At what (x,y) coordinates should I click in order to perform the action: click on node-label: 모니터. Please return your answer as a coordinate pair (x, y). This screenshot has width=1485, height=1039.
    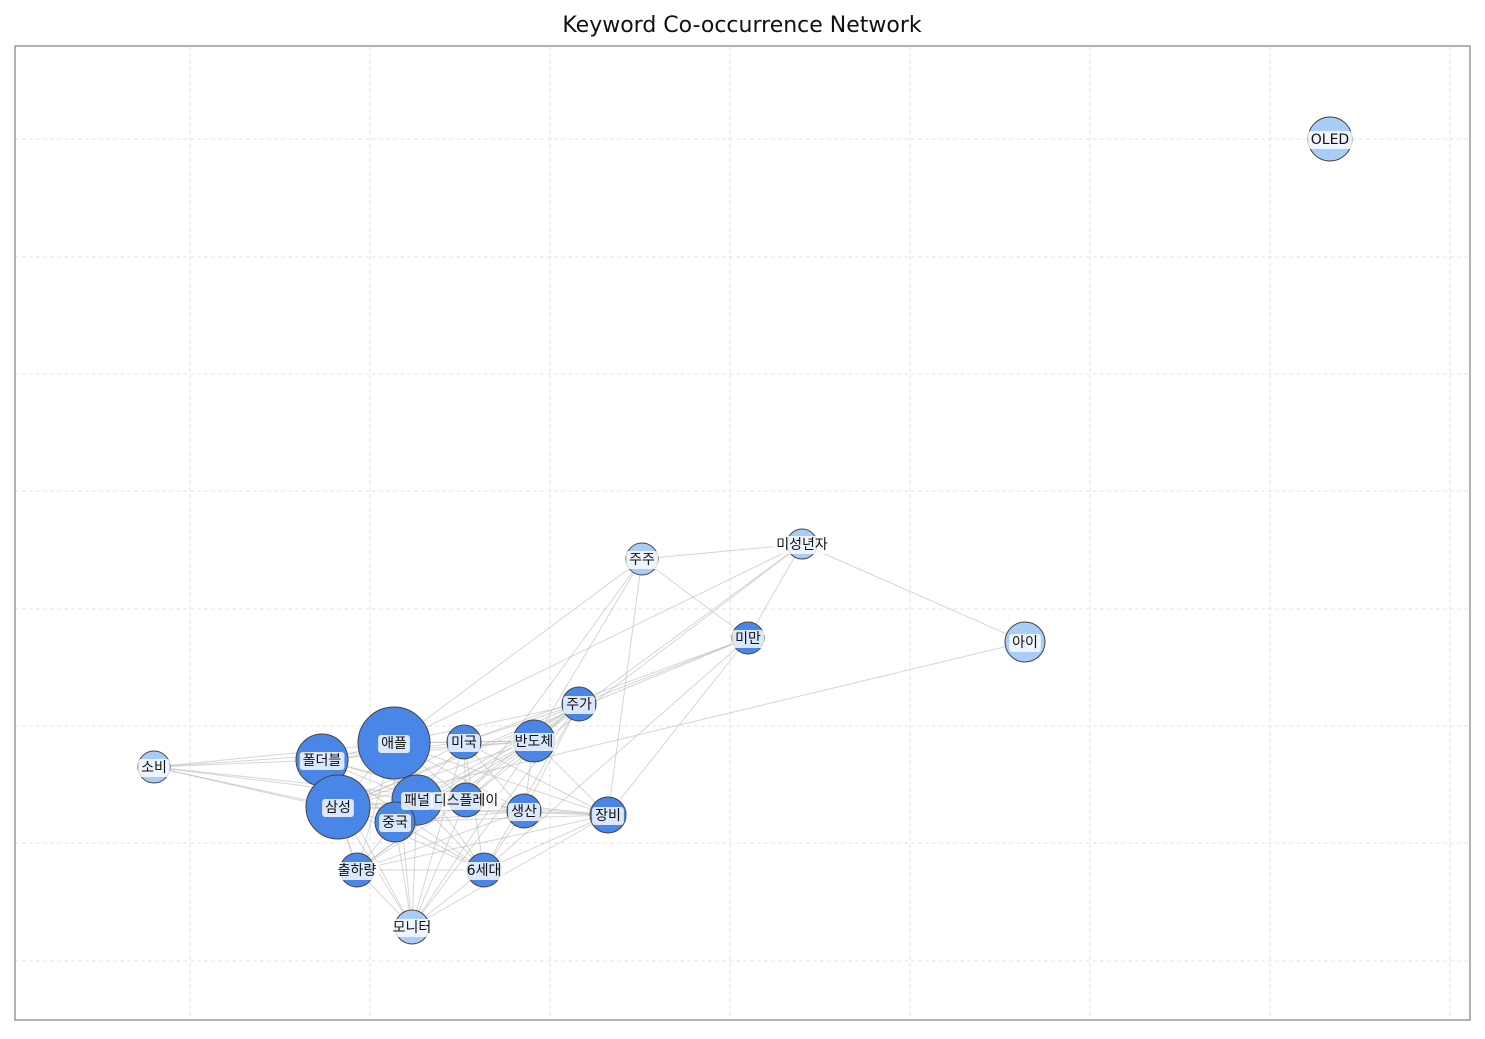
    Looking at the image, I should click on (412, 928).